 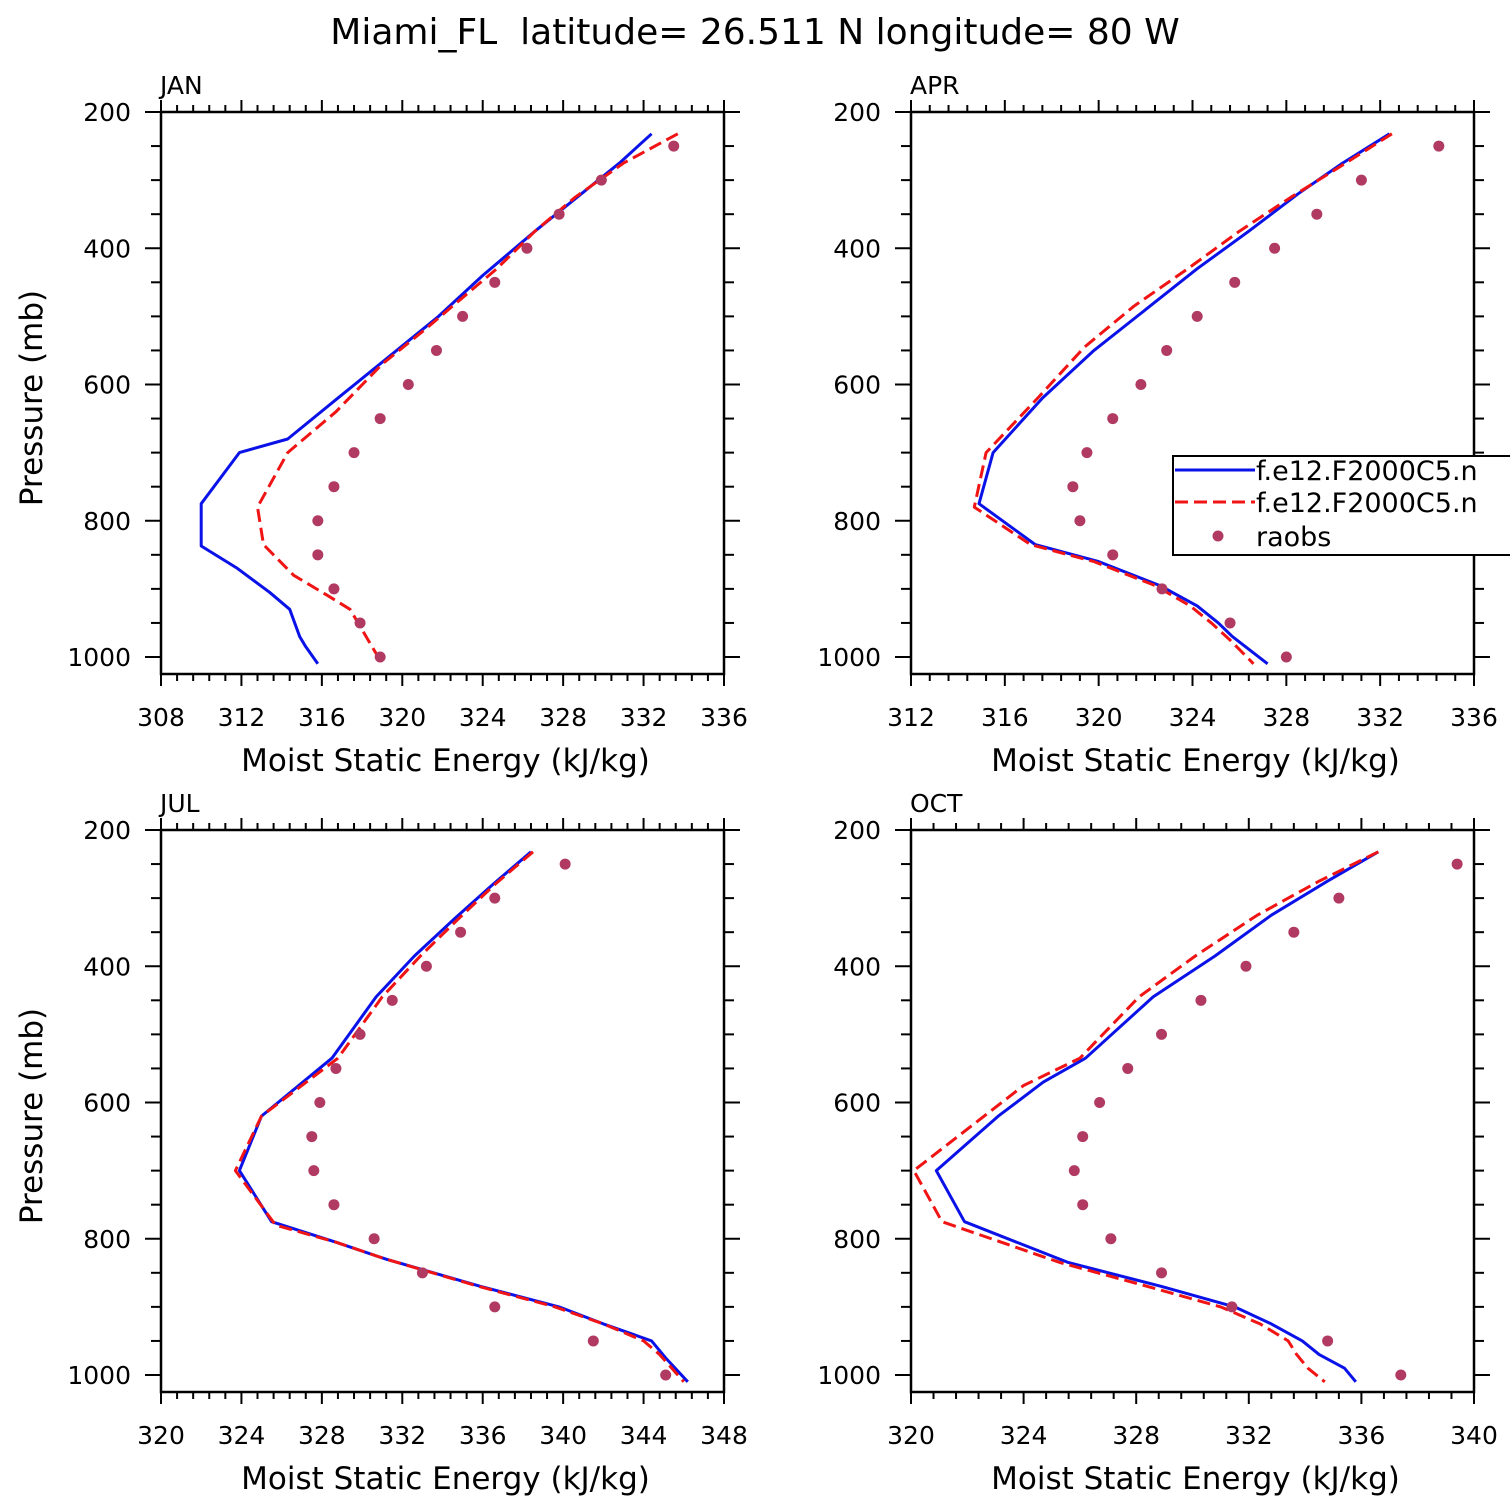 I want to click on panel-label: JUL, so click(x=179, y=803).